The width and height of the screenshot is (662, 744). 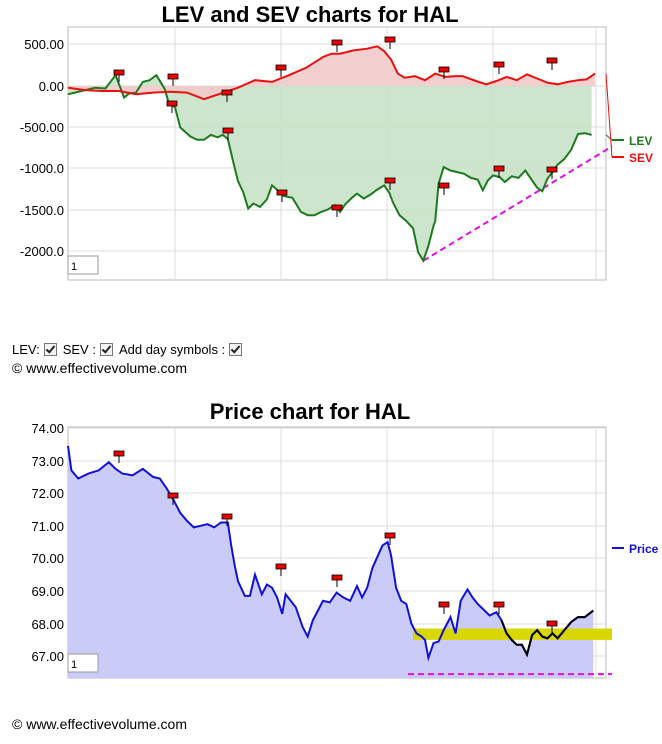 I want to click on chart2-legend: Price, so click(x=635, y=549).